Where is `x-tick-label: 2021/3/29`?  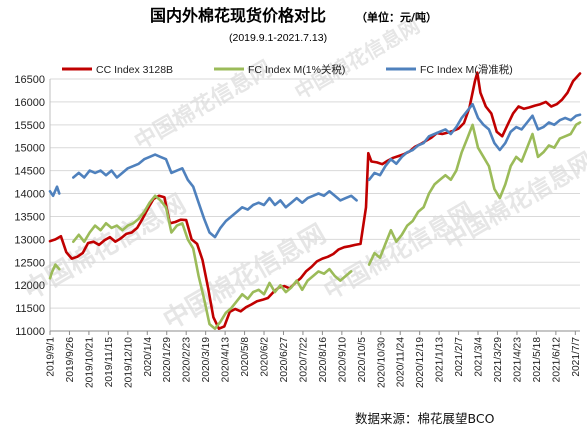 x-tick-label: 2021/3/29 is located at coordinates (498, 360).